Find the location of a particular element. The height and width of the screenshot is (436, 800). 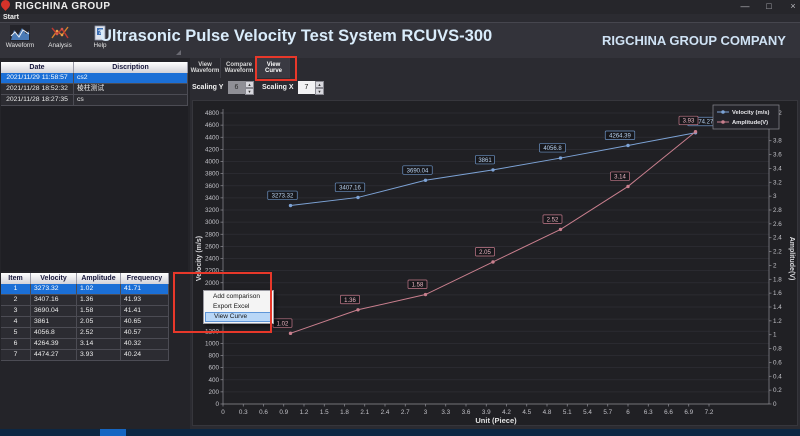

table-cell: 2021/11/28 18:27:35 is located at coordinates (37, 100).